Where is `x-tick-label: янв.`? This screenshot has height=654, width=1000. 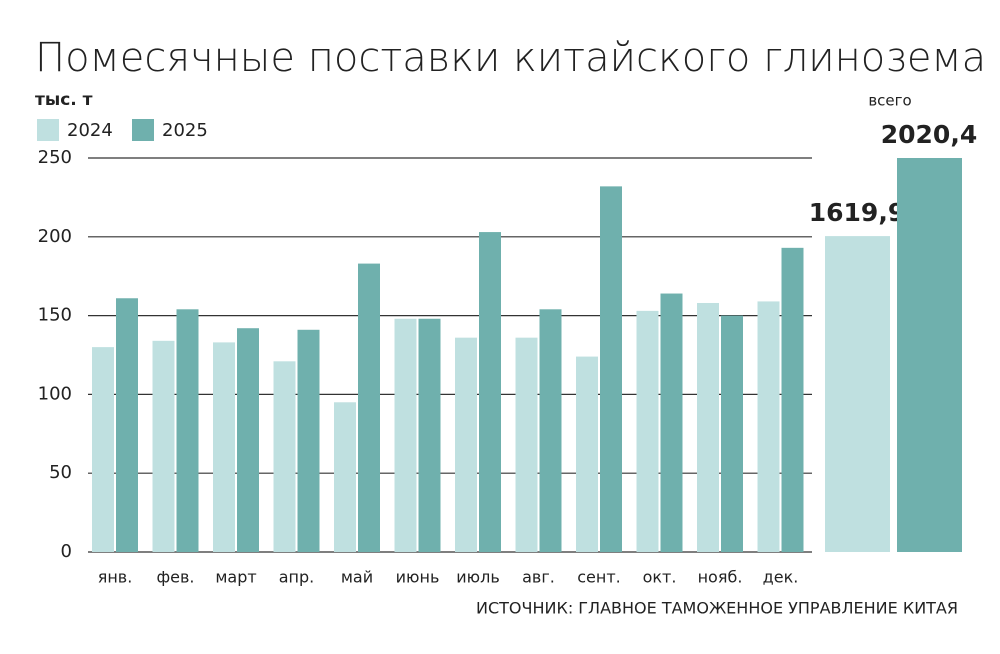 x-tick-label: янв. is located at coordinates (115, 577).